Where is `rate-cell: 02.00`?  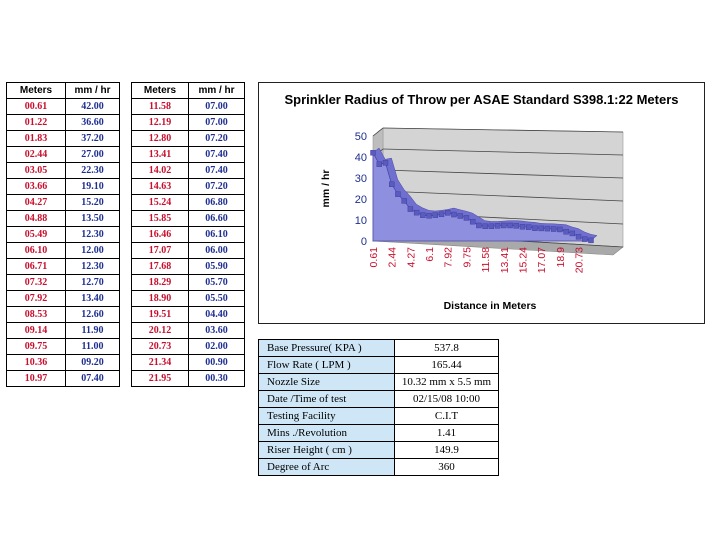 rate-cell: 02.00 is located at coordinates (216, 346).